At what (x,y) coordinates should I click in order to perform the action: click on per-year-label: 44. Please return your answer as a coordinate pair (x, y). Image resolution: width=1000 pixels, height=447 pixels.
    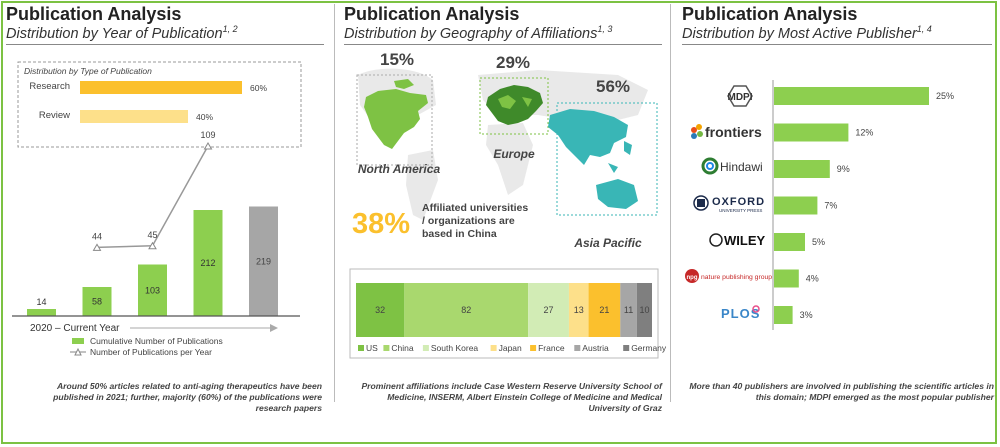
    Looking at the image, I should click on (97, 236).